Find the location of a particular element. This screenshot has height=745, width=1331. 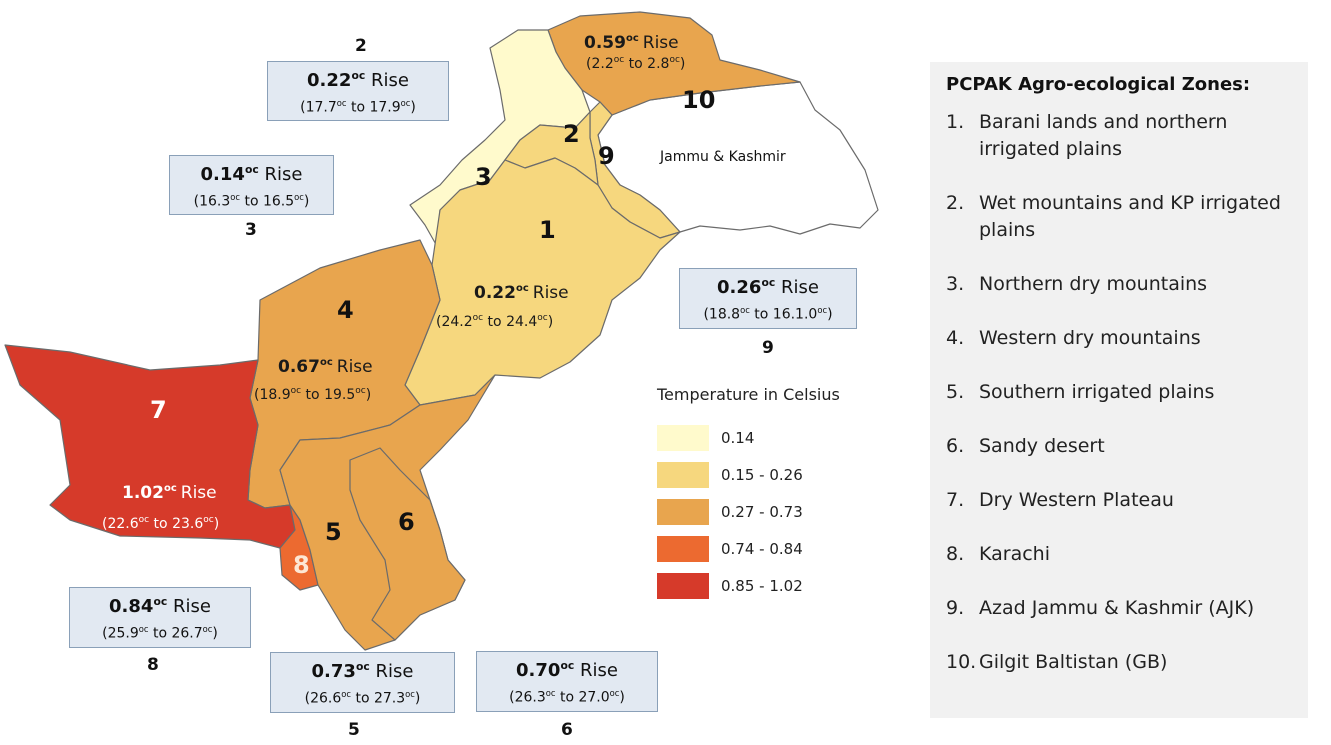

zone-item-name: Southern irrigated plains is located at coordinates (1097, 392).